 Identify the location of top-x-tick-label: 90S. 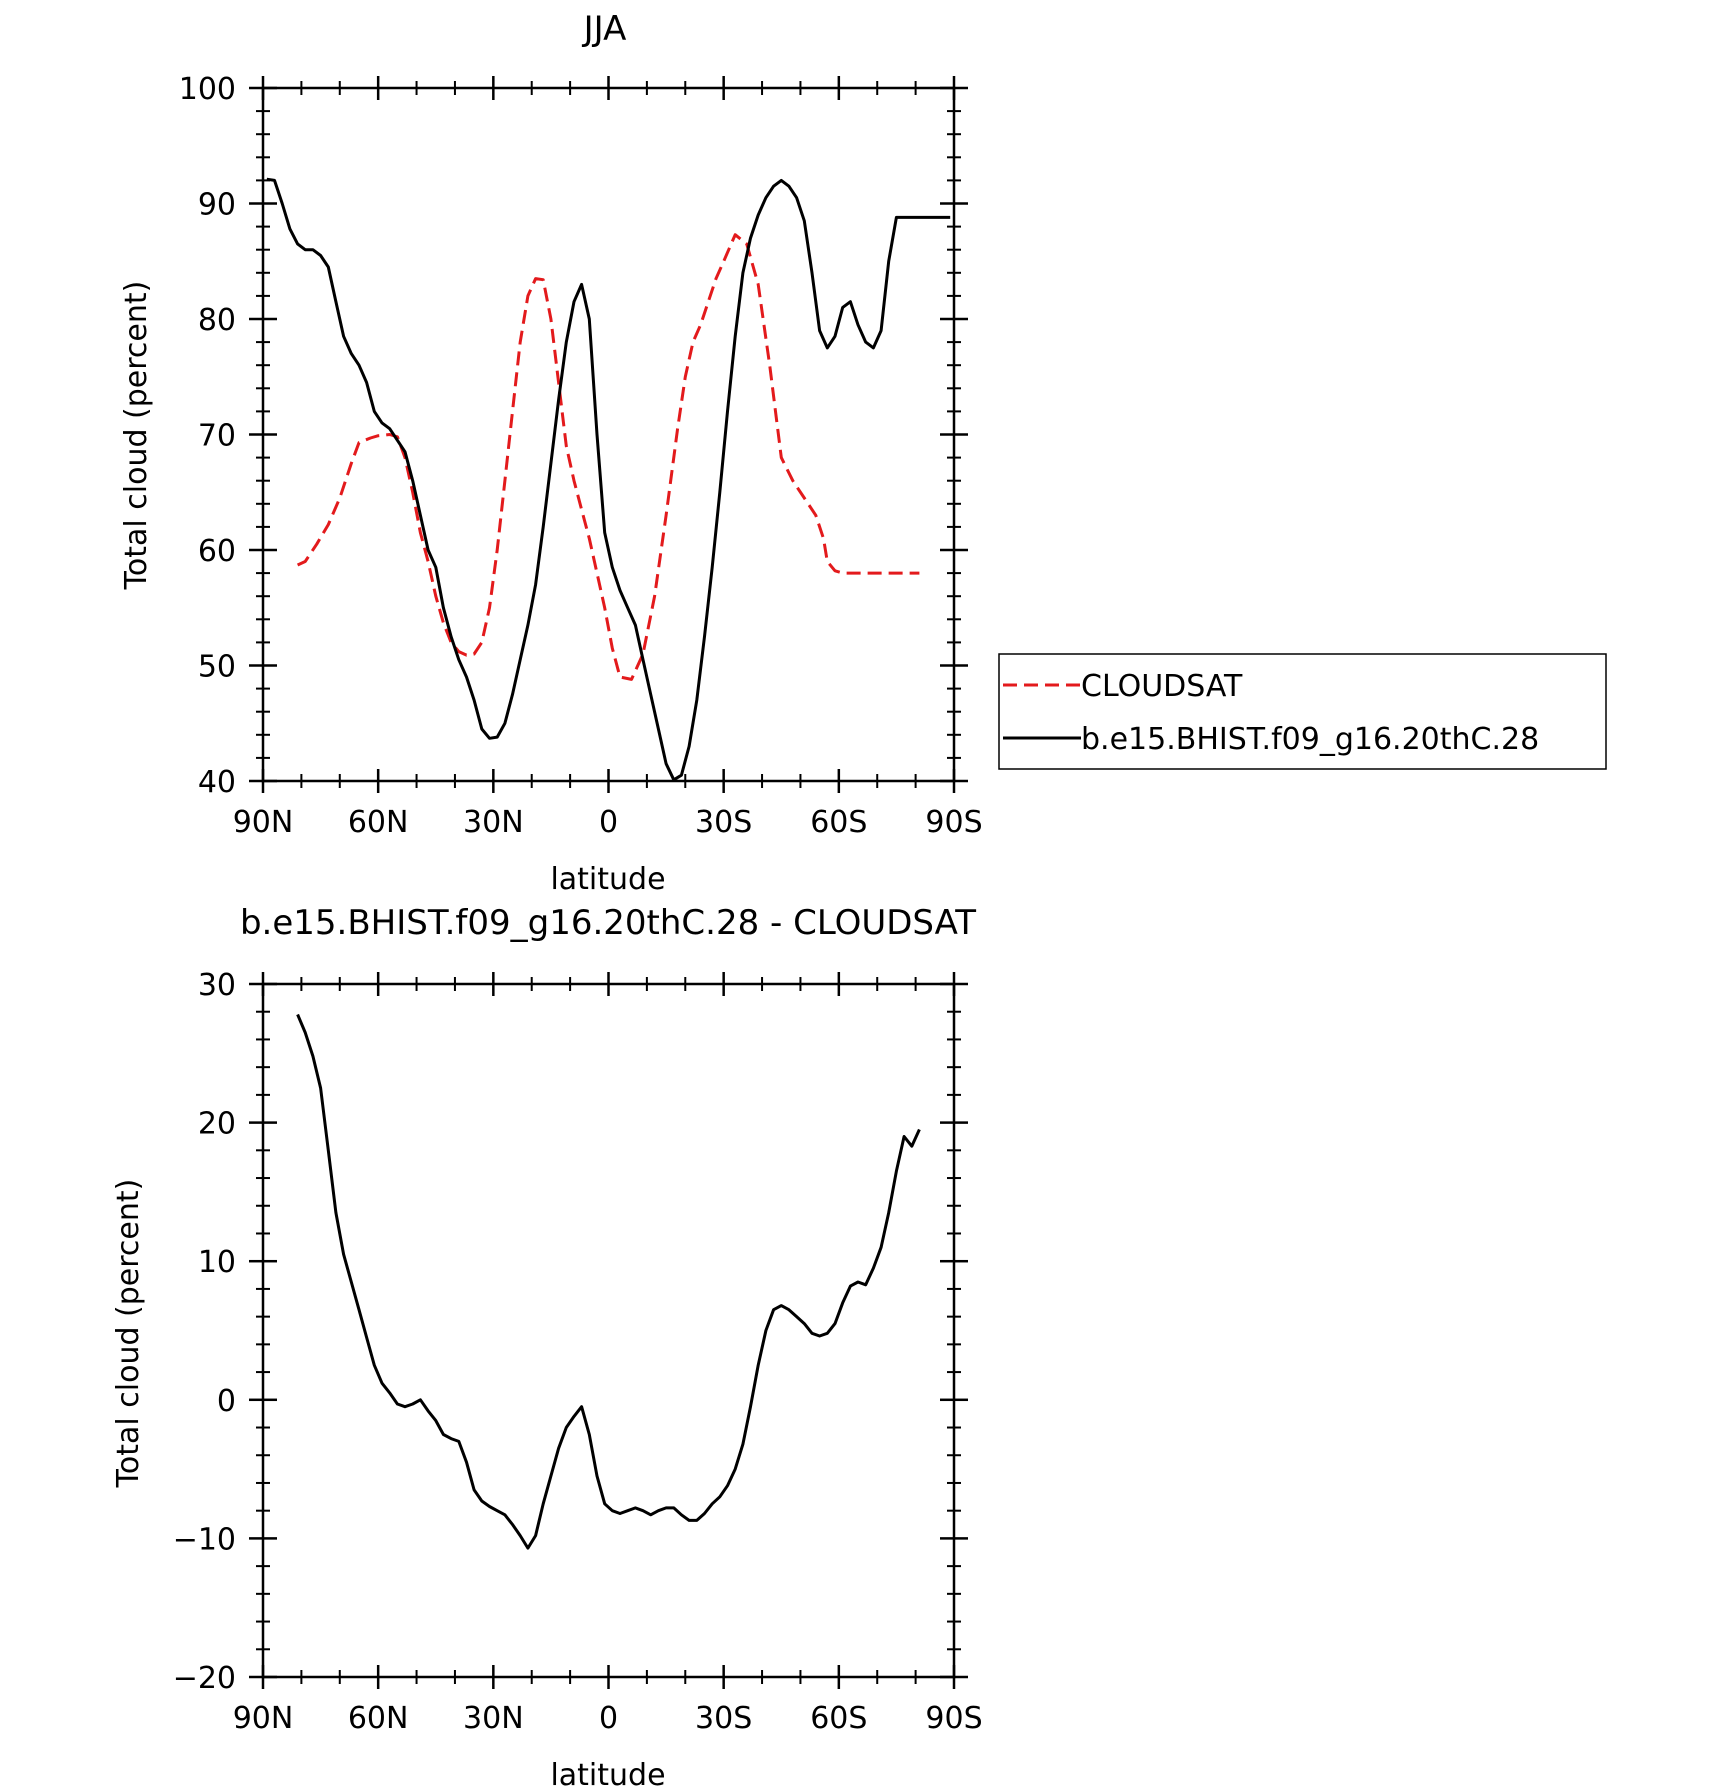
(953, 822).